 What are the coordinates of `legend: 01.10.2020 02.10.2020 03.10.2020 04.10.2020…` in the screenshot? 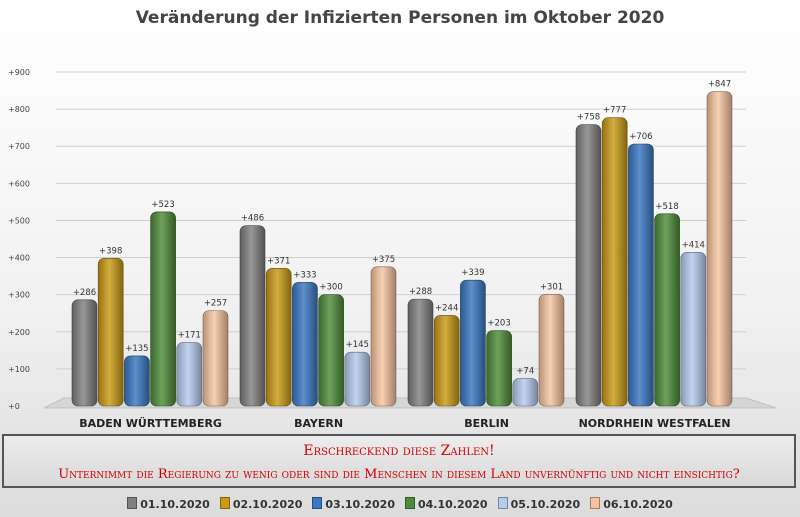 It's located at (400, 504).